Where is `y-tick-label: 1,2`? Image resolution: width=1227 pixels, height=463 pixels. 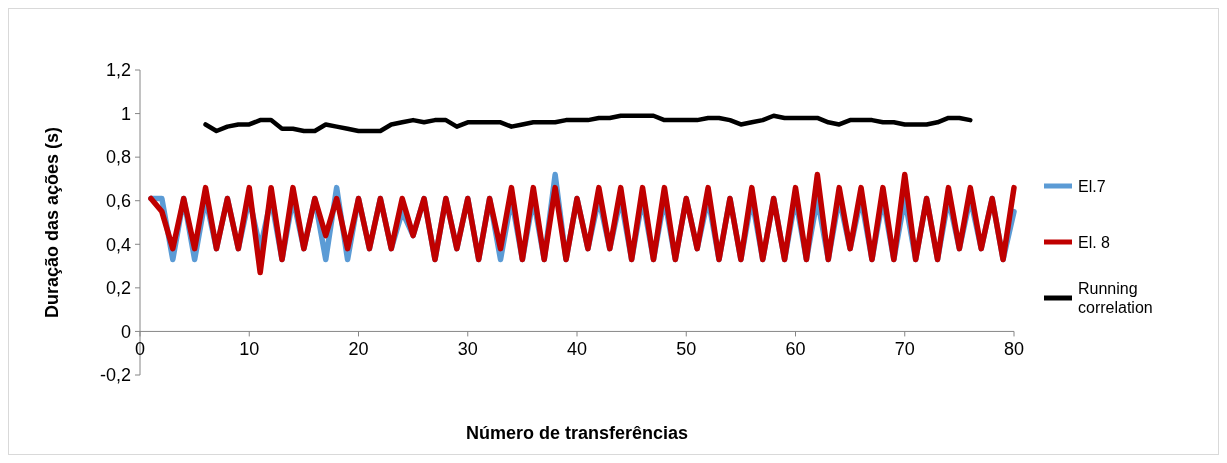 y-tick-label: 1,2 is located at coordinates (118, 70).